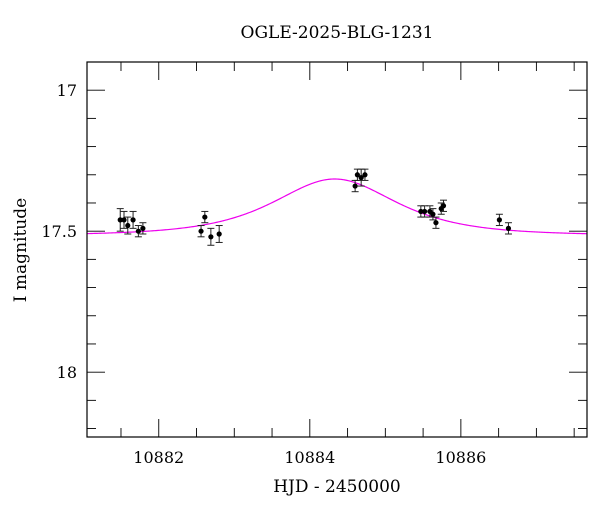 This screenshot has height=512, width=600. Describe the element at coordinates (337, 33) in the screenshot. I see `chart-title: OGLE-2025-BLG-1231` at that location.